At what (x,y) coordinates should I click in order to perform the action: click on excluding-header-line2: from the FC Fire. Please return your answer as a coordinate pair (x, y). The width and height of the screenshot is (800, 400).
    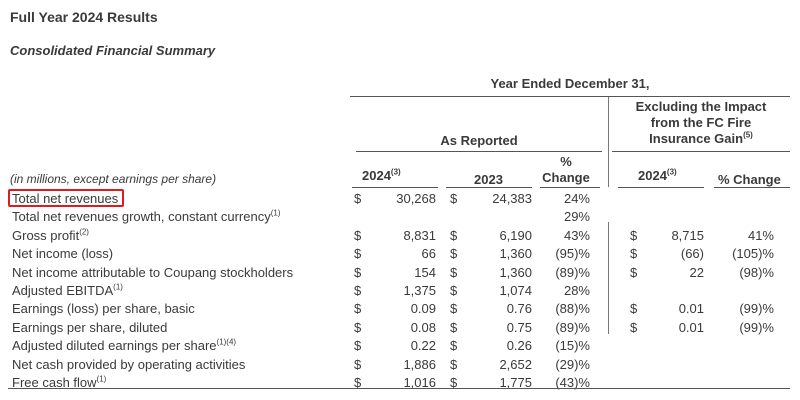
    Looking at the image, I should click on (701, 122).